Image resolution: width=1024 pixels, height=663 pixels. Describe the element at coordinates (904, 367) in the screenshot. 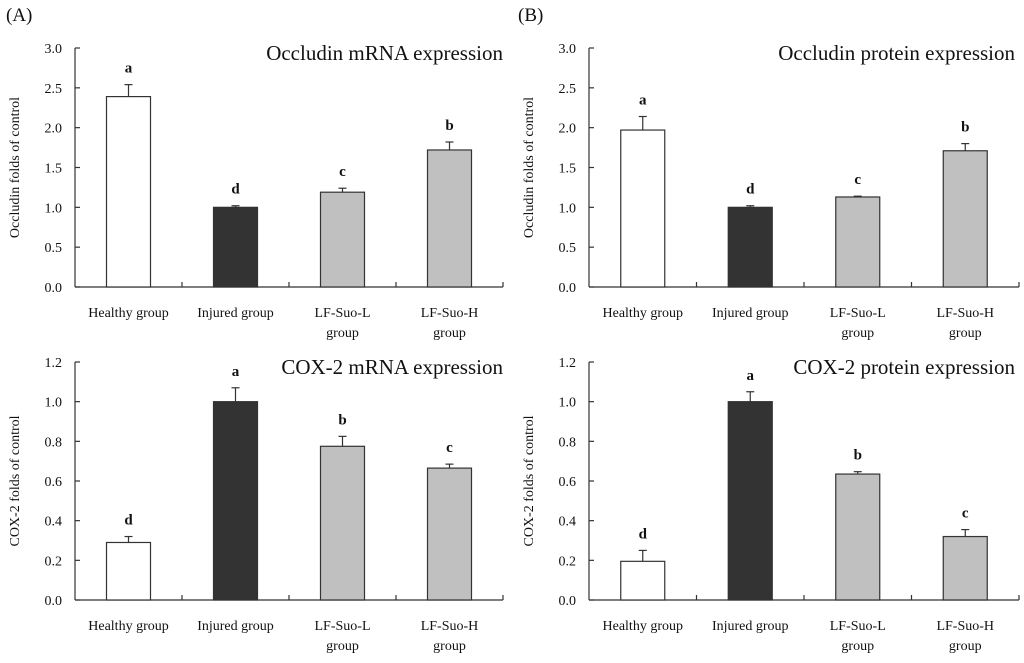

I see `chart-title: COX-2 protein expression` at that location.